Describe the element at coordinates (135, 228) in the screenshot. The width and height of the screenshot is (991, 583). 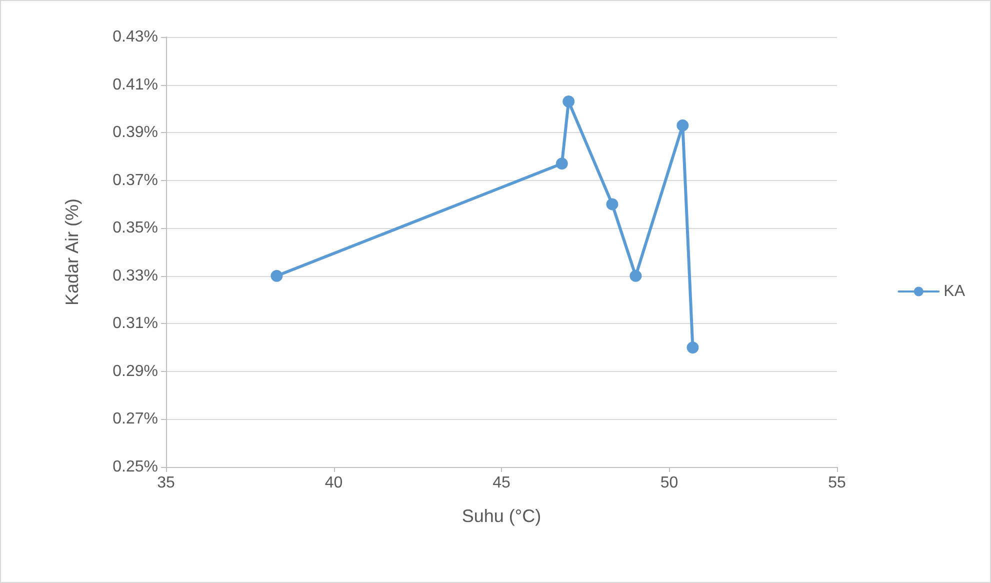
I see `y-tick-label: 0.35%` at that location.